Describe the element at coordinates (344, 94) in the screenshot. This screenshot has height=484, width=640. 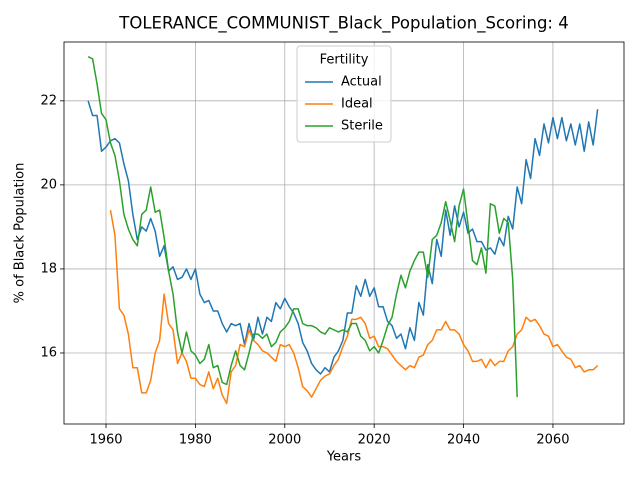
I see `legend-box` at that location.